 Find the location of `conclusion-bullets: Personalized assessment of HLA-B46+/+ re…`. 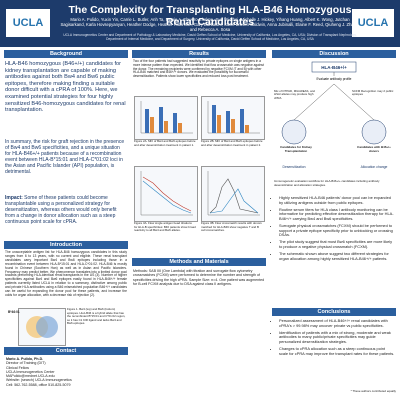

conclusion-bullets: Personalized assessment of HLA-B46+/+ re… is located at coordinates (334, 338).